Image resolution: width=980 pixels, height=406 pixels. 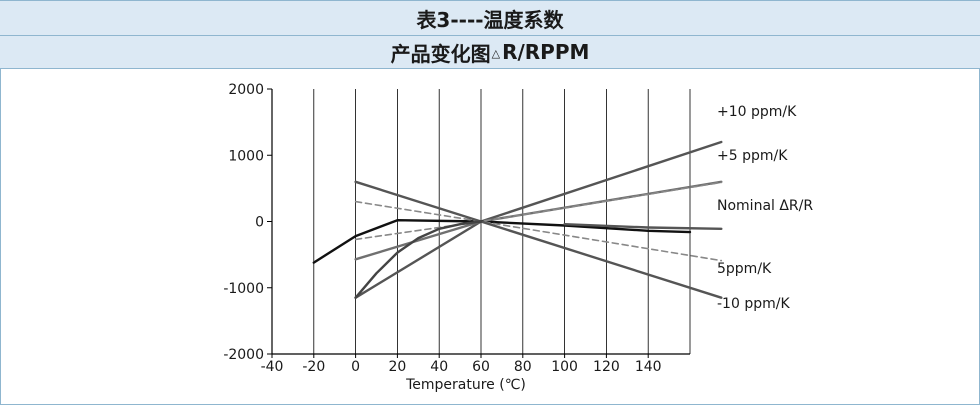 What do you see at coordinates (757, 112) in the screenshot?
I see `annotation-label: +10 ppm/K` at bounding box center [757, 112].